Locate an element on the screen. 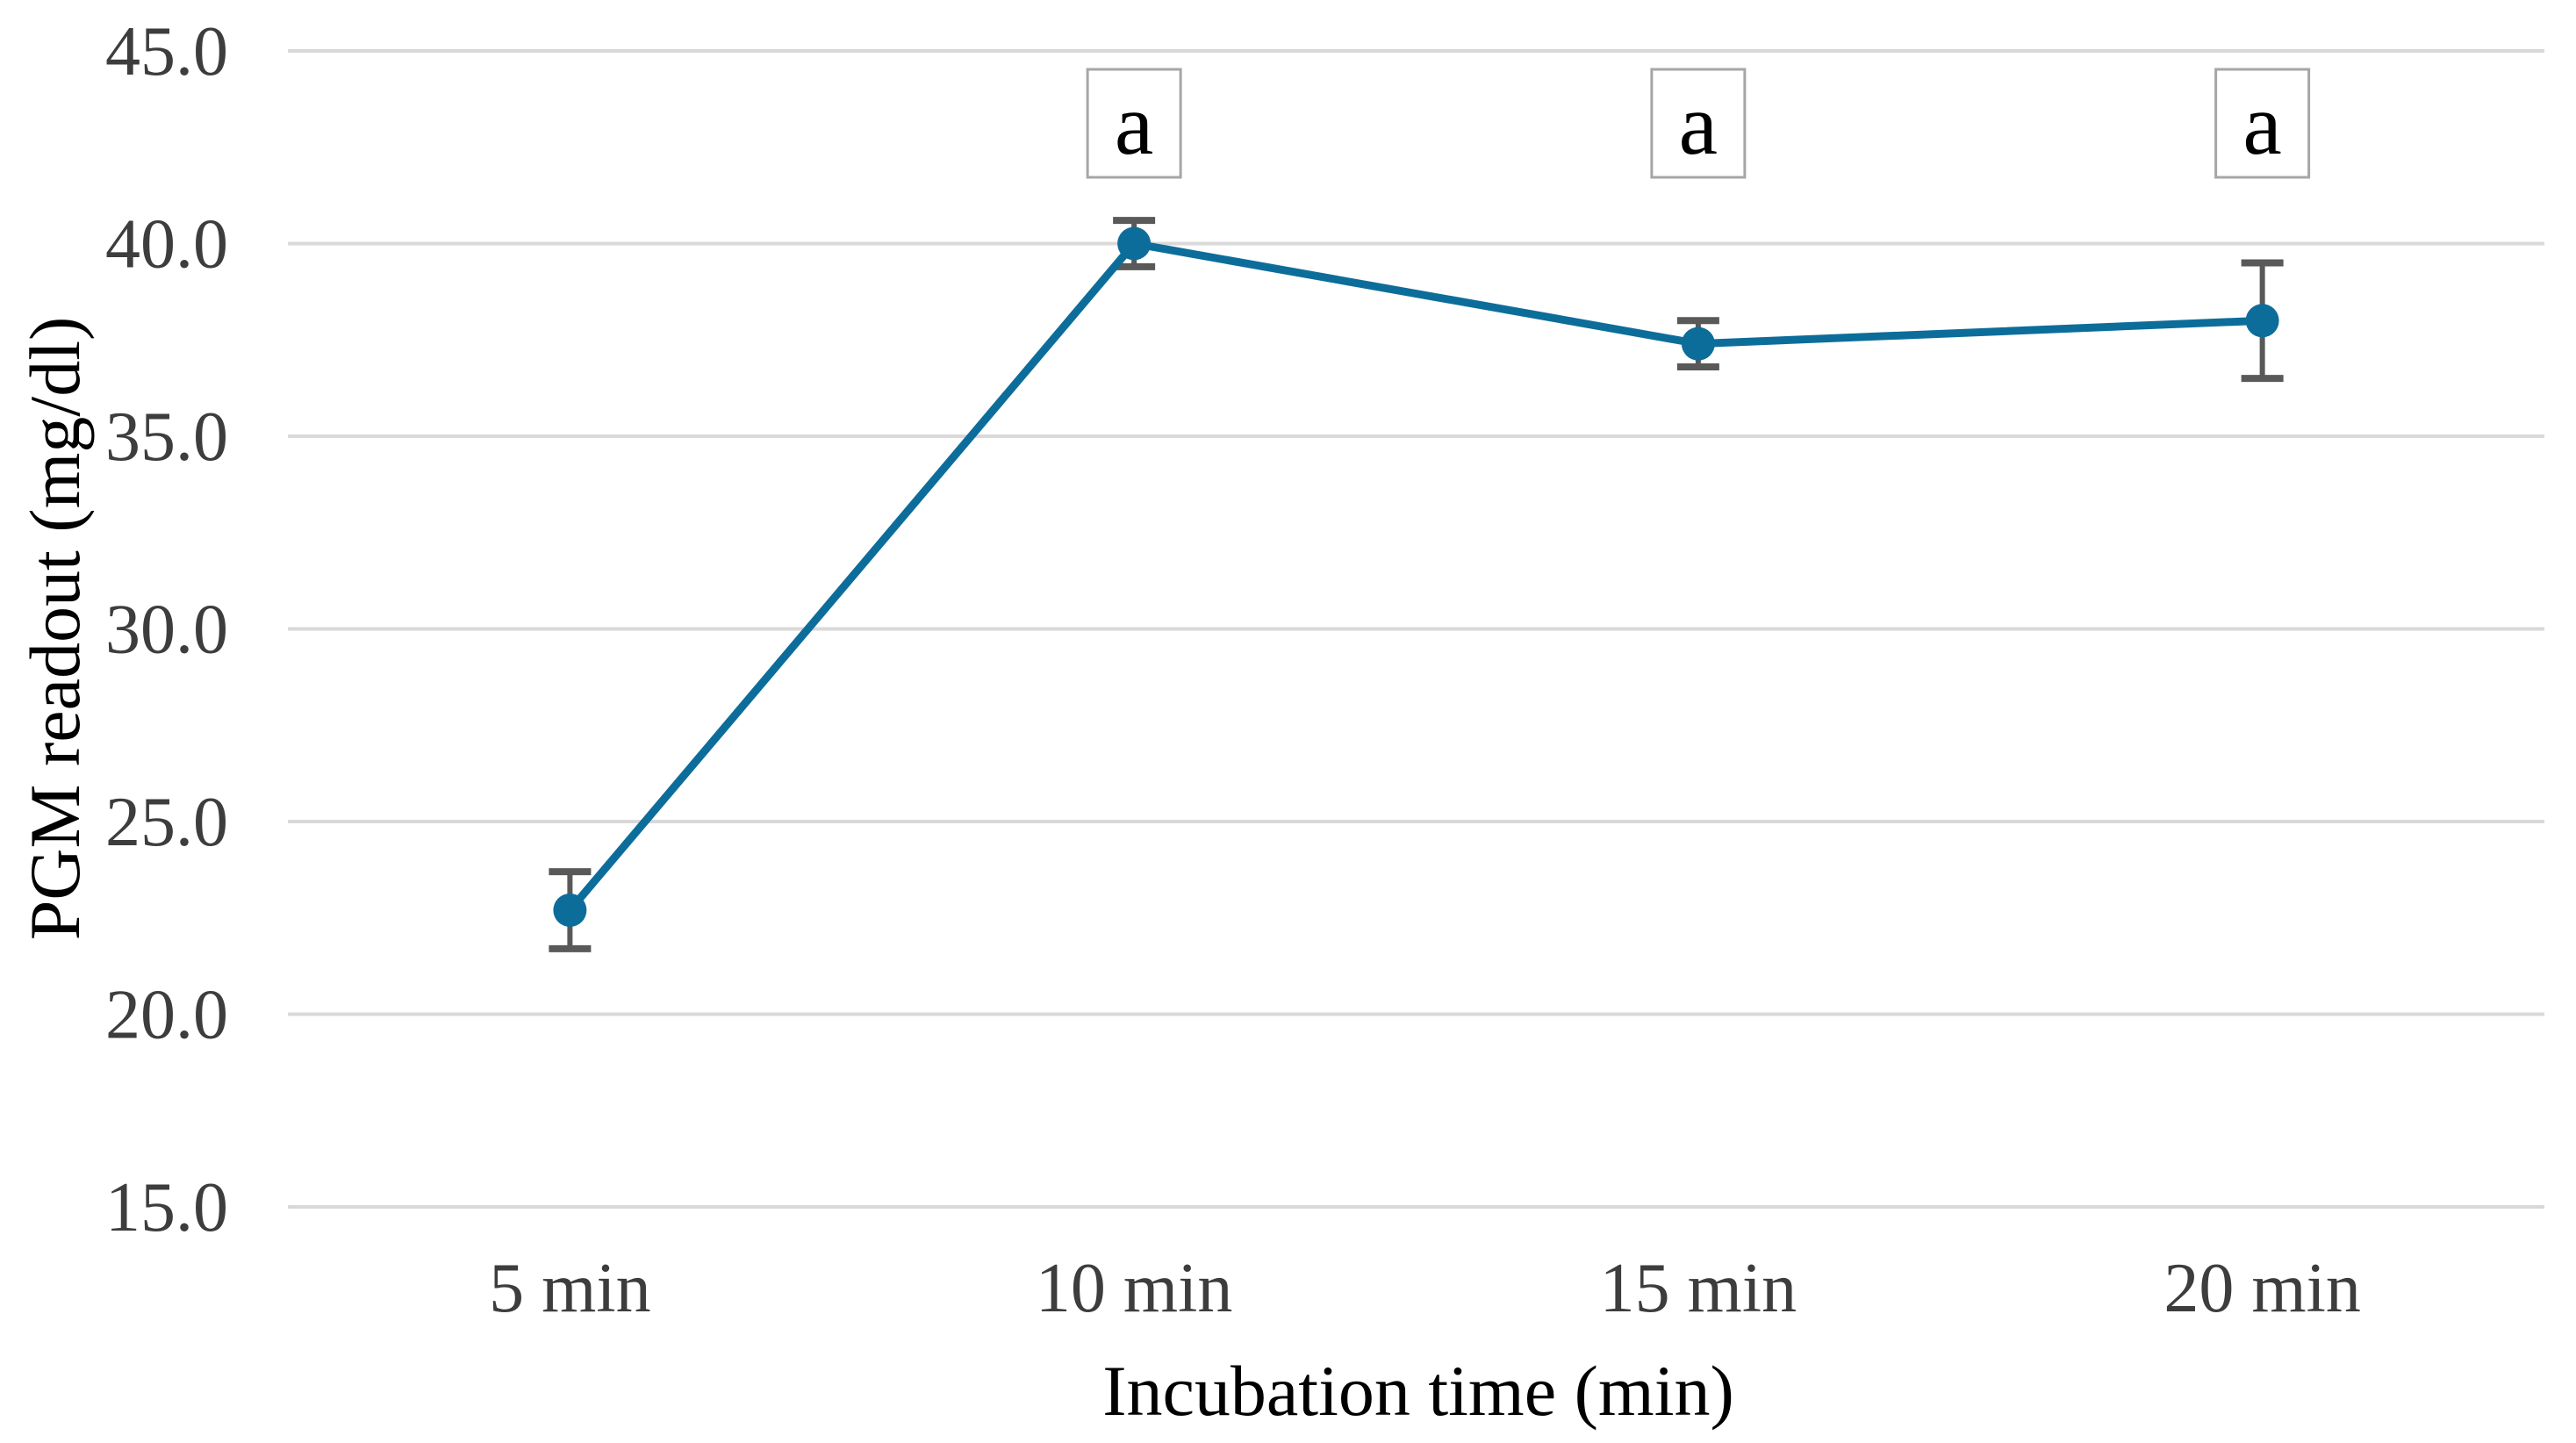  y-tick-label: 25.0 is located at coordinates (166, 822).